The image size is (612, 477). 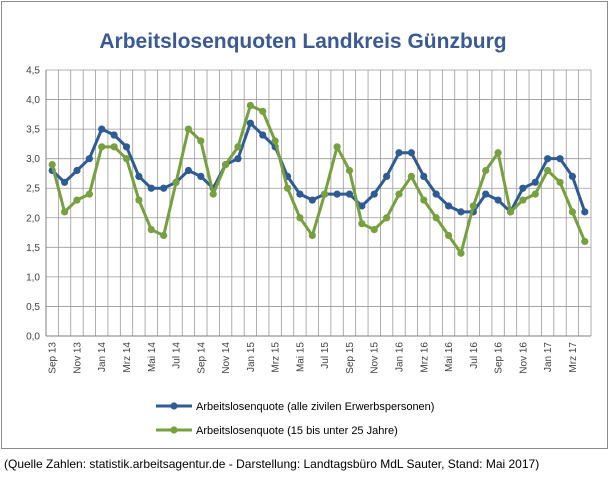 I want to click on x-tick-label: Mrz 14, so click(x=127, y=357).